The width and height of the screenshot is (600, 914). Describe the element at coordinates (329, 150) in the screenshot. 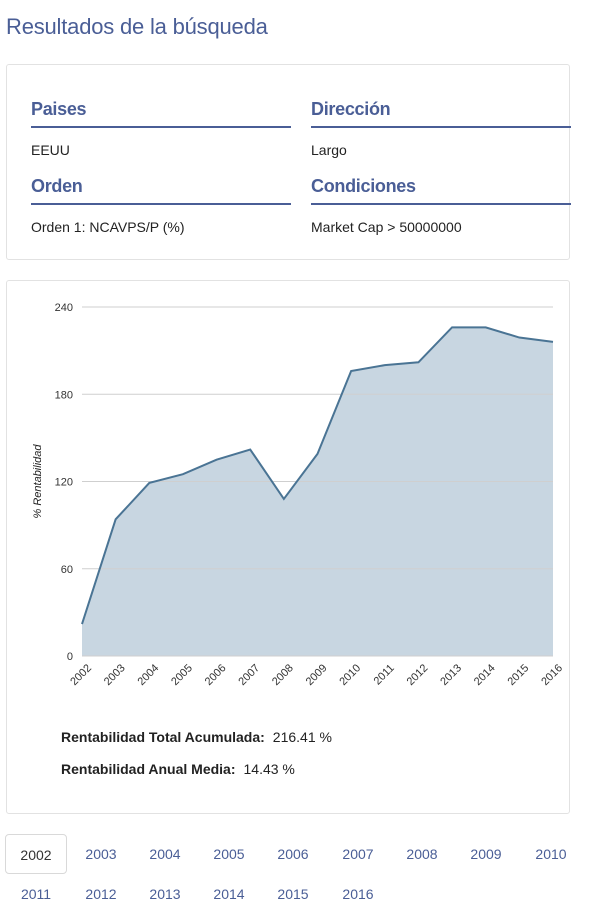

I see `filter-value: Largo` at that location.